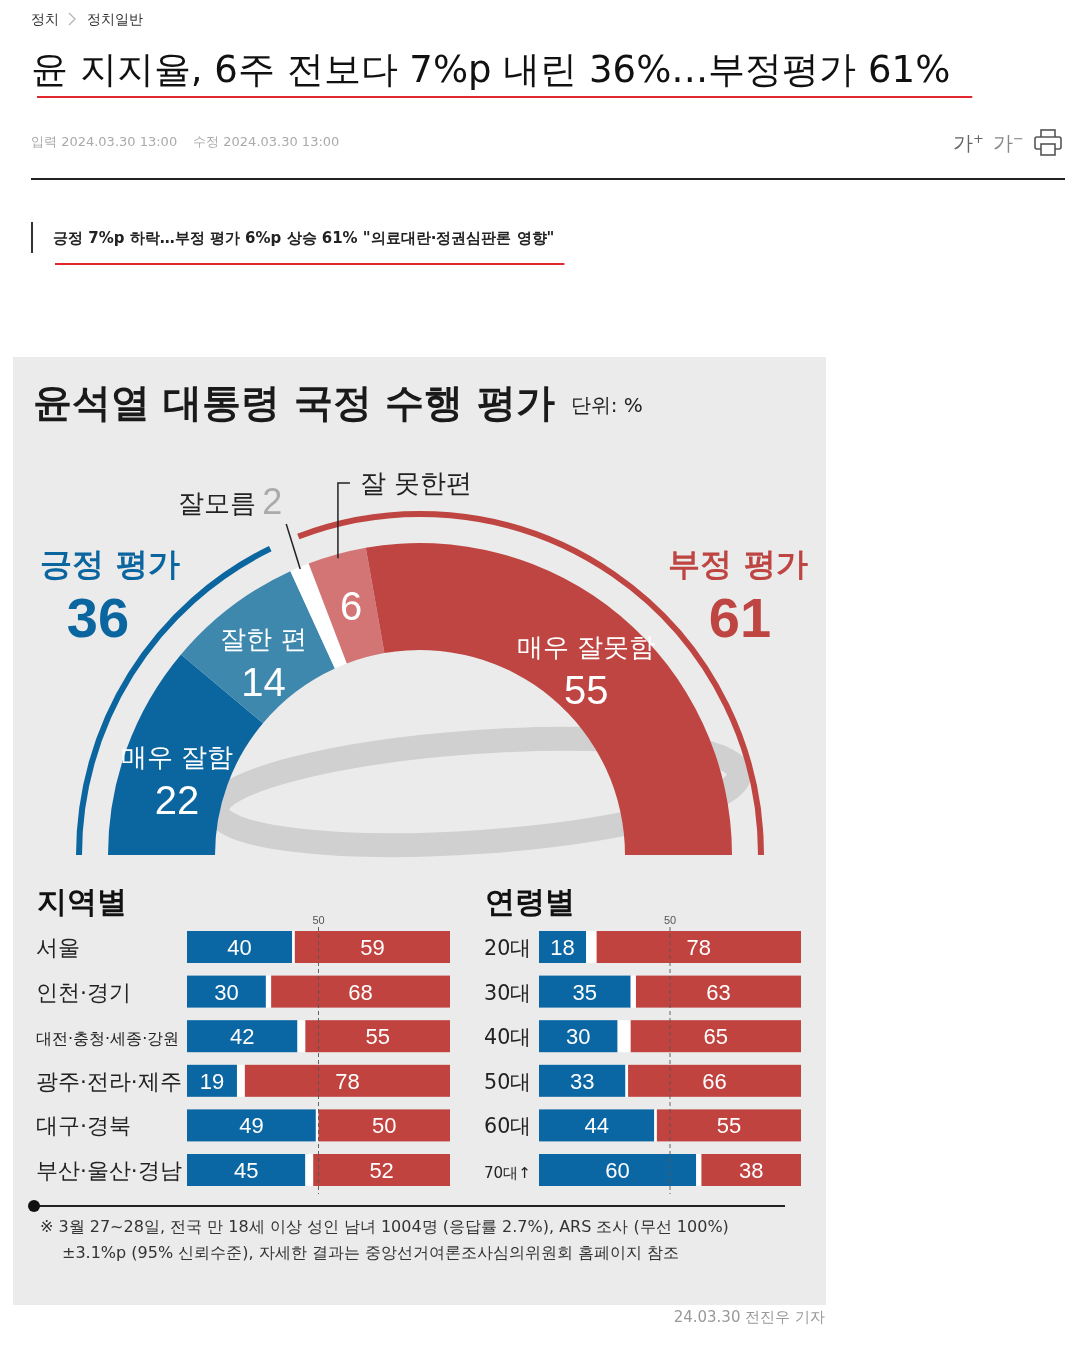 The width and height of the screenshot is (1069, 1358). I want to click on data-label: 44, so click(596, 1126).